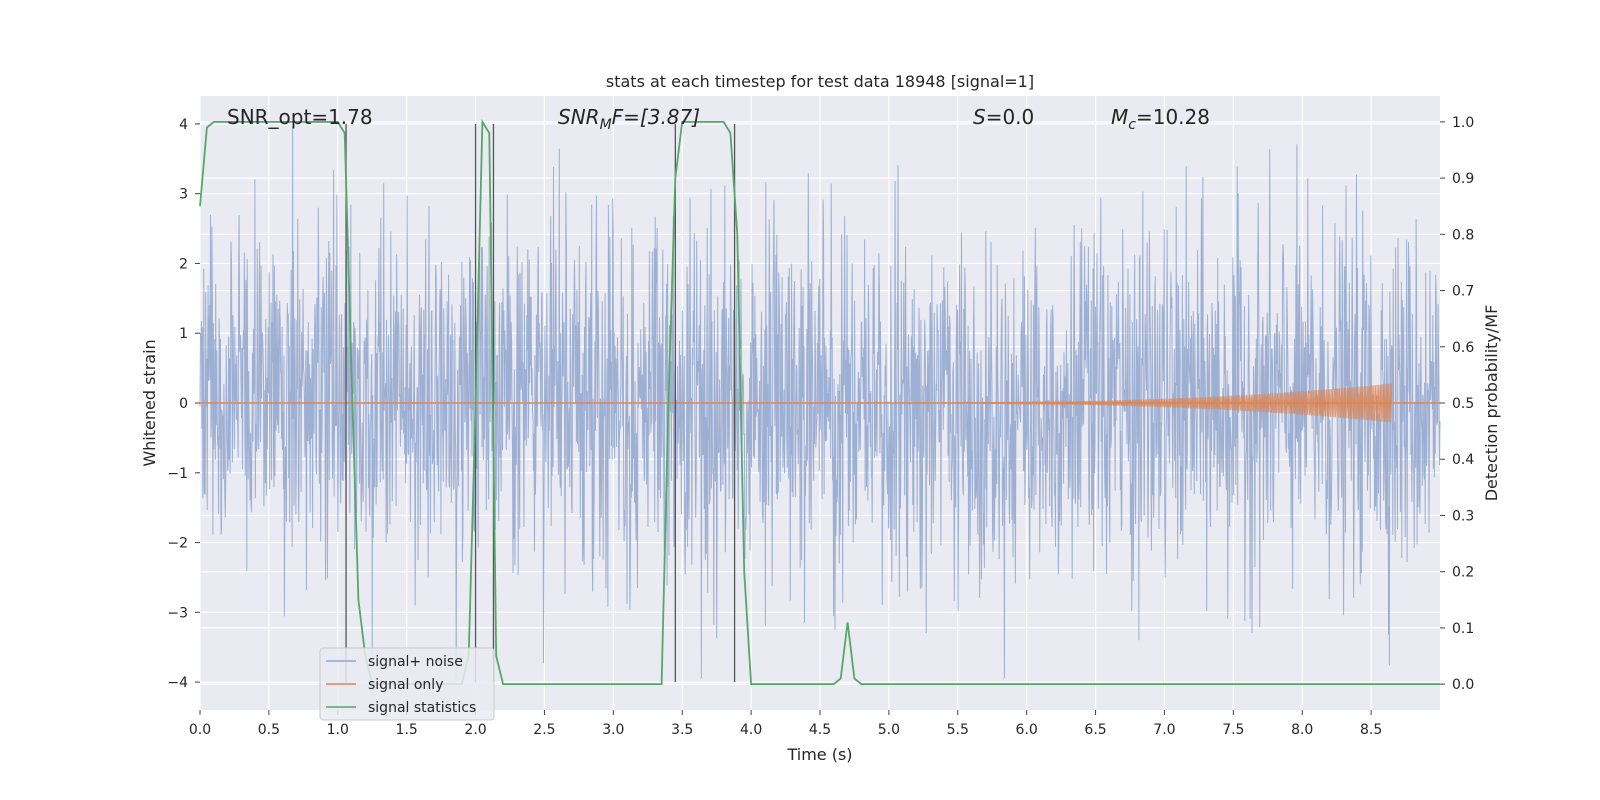  I want to click on snr-mf-tail: F=[3.87], so click(656, 117).